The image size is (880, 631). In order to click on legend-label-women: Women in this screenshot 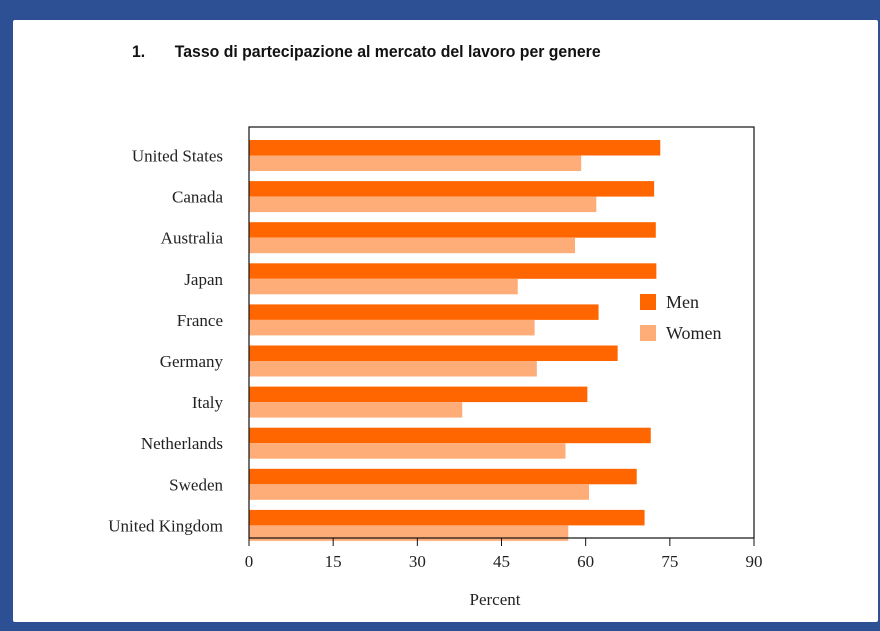, I will do `click(694, 333)`.